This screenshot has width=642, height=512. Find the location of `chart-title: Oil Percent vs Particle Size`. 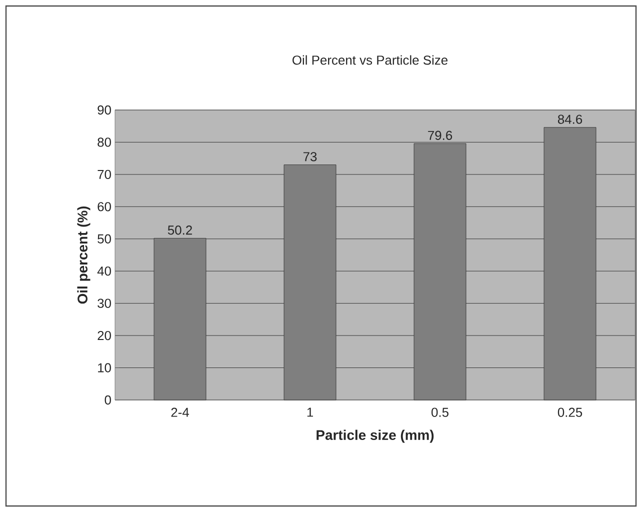

chart-title: Oil Percent vs Particle Size is located at coordinates (370, 60).